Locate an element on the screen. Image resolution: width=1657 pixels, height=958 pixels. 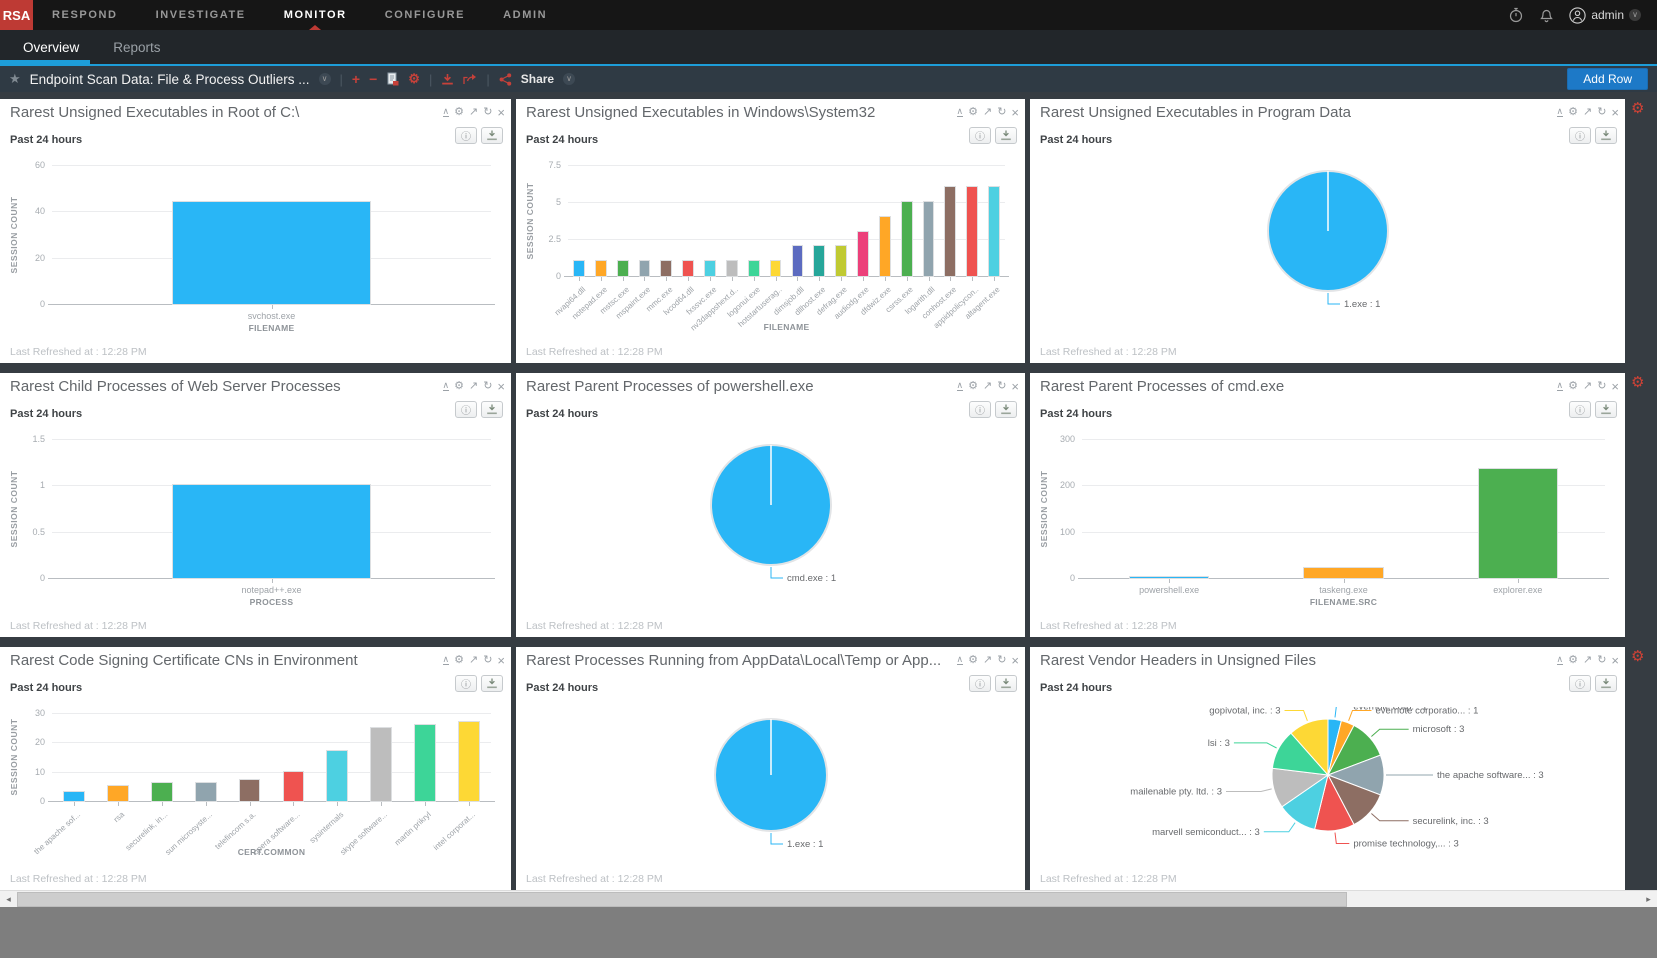
add-dashlet-icon: + is located at coordinates (356, 79).